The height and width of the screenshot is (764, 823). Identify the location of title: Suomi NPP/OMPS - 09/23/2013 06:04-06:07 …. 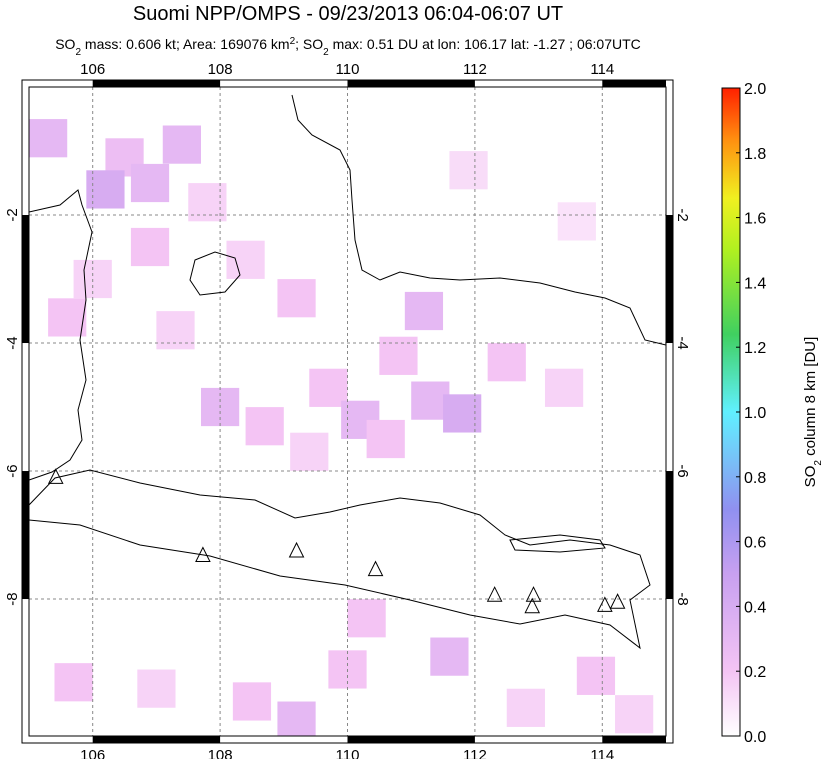
(348, 14).